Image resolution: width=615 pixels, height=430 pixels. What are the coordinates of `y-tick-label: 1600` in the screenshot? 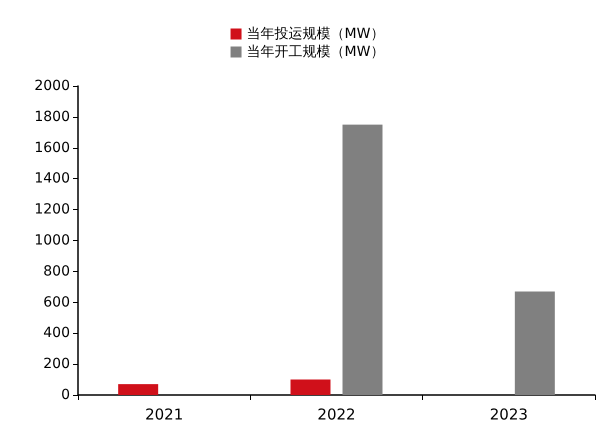 It's located at (52, 148).